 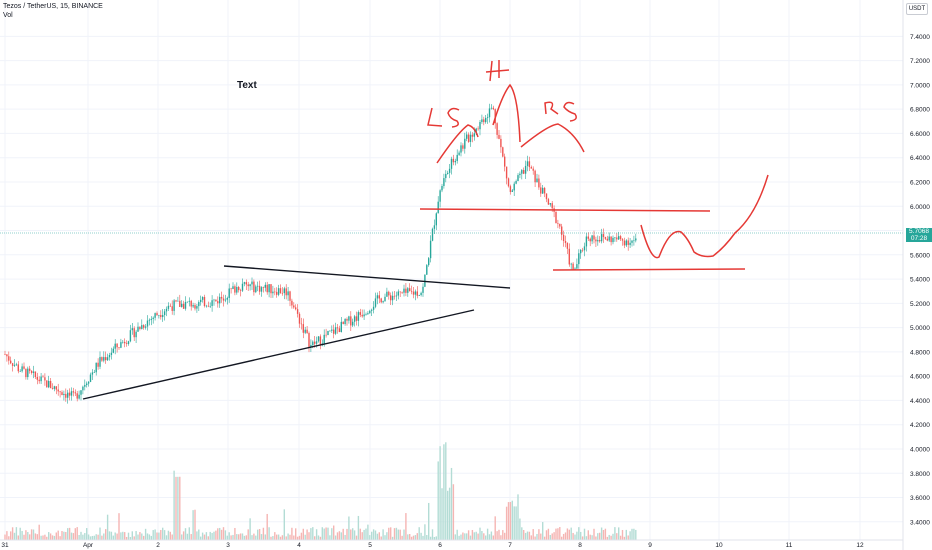 What do you see at coordinates (457, 144) in the screenshot?
I see `left-shoulder-arc` at bounding box center [457, 144].